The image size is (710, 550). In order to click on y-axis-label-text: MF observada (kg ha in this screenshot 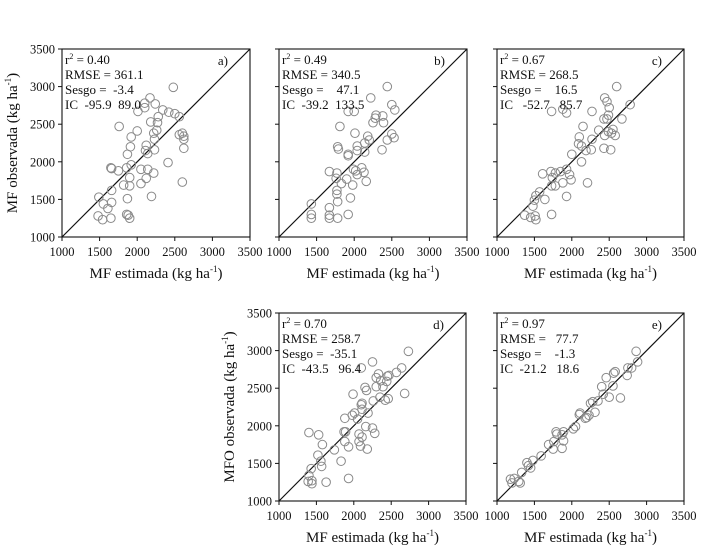, I will do `click(13, 149)`.